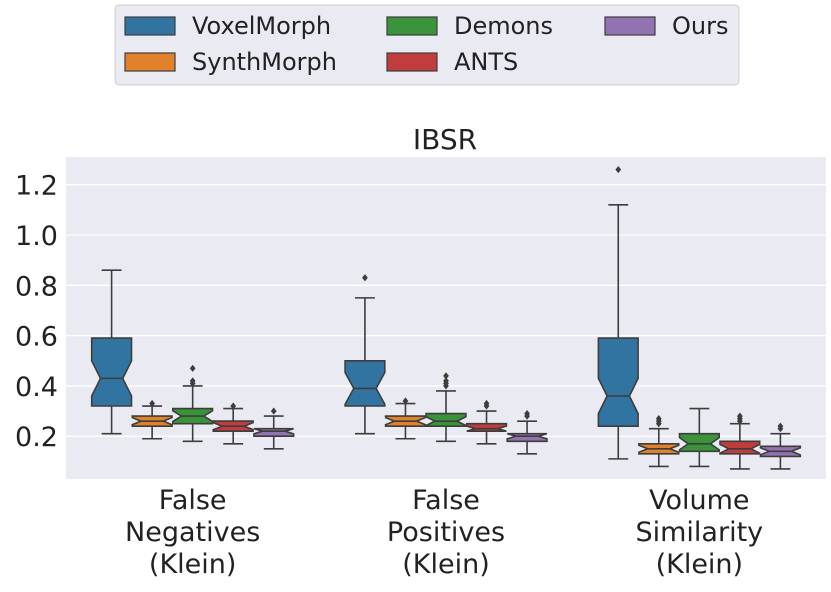 Image resolution: width=831 pixels, height=592 pixels. Describe the element at coordinates (700, 26) in the screenshot. I see `legend-label: Ours` at that location.